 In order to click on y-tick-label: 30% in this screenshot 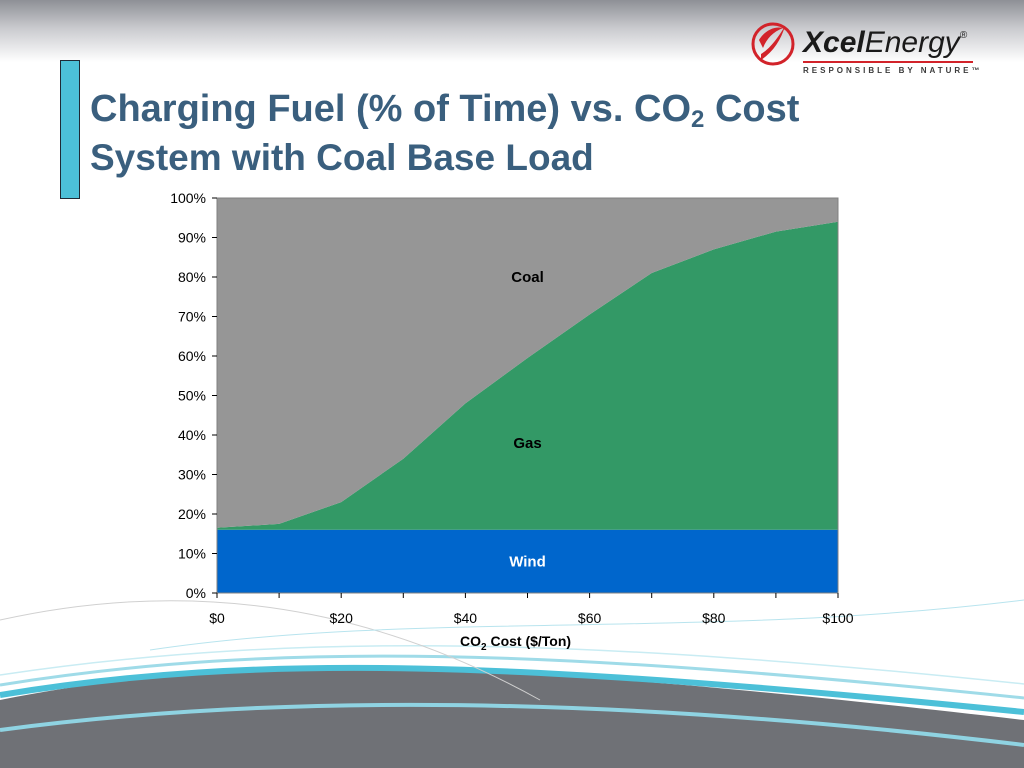, I will do `click(192, 475)`.